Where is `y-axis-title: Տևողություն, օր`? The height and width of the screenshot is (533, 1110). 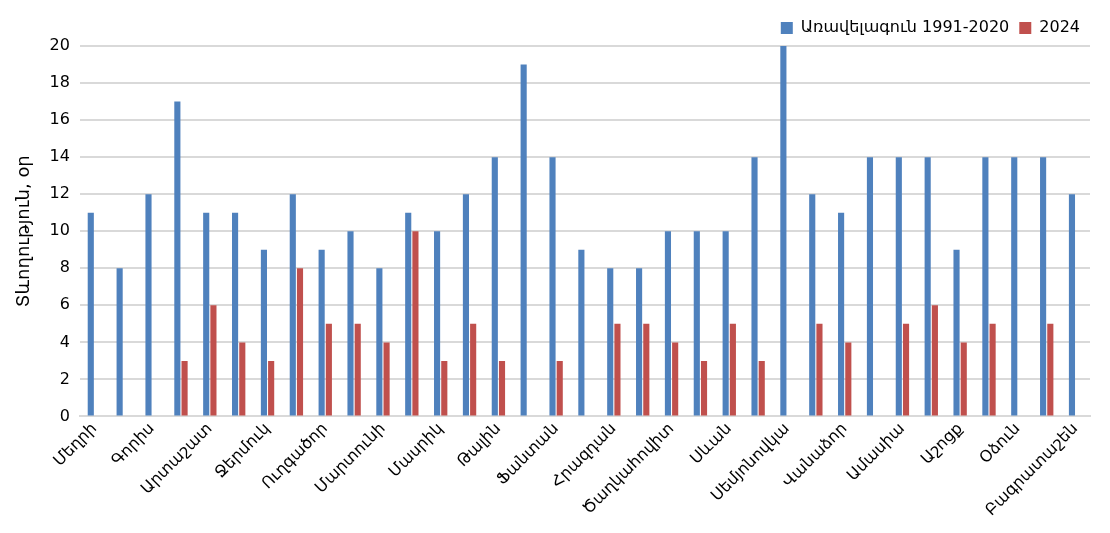 y-axis-title: Տևողություն, օր is located at coordinates (23, 231).